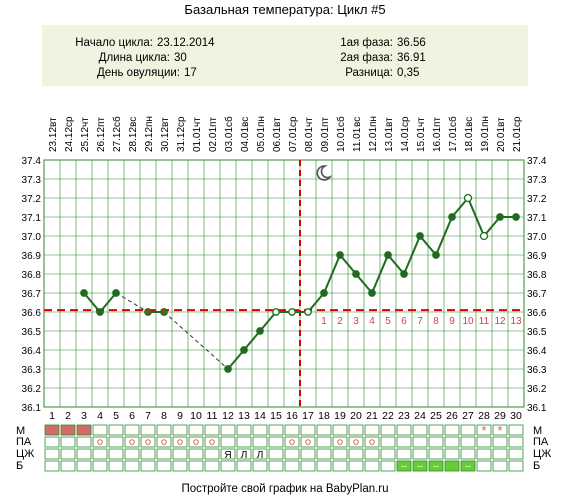  I want to click on date-label: 24.12, so click(69, 139).